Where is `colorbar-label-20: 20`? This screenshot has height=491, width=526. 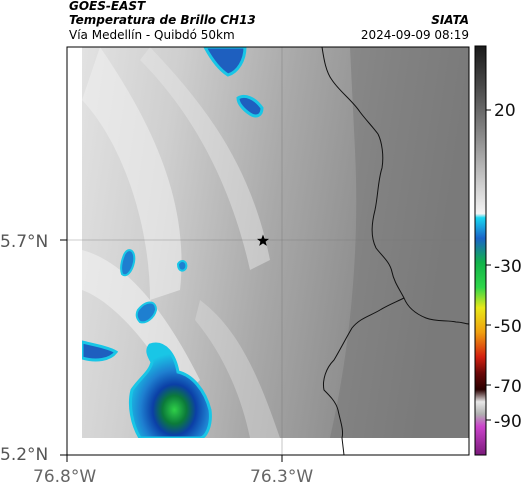 colorbar-label-20: 20 is located at coordinates (505, 111).